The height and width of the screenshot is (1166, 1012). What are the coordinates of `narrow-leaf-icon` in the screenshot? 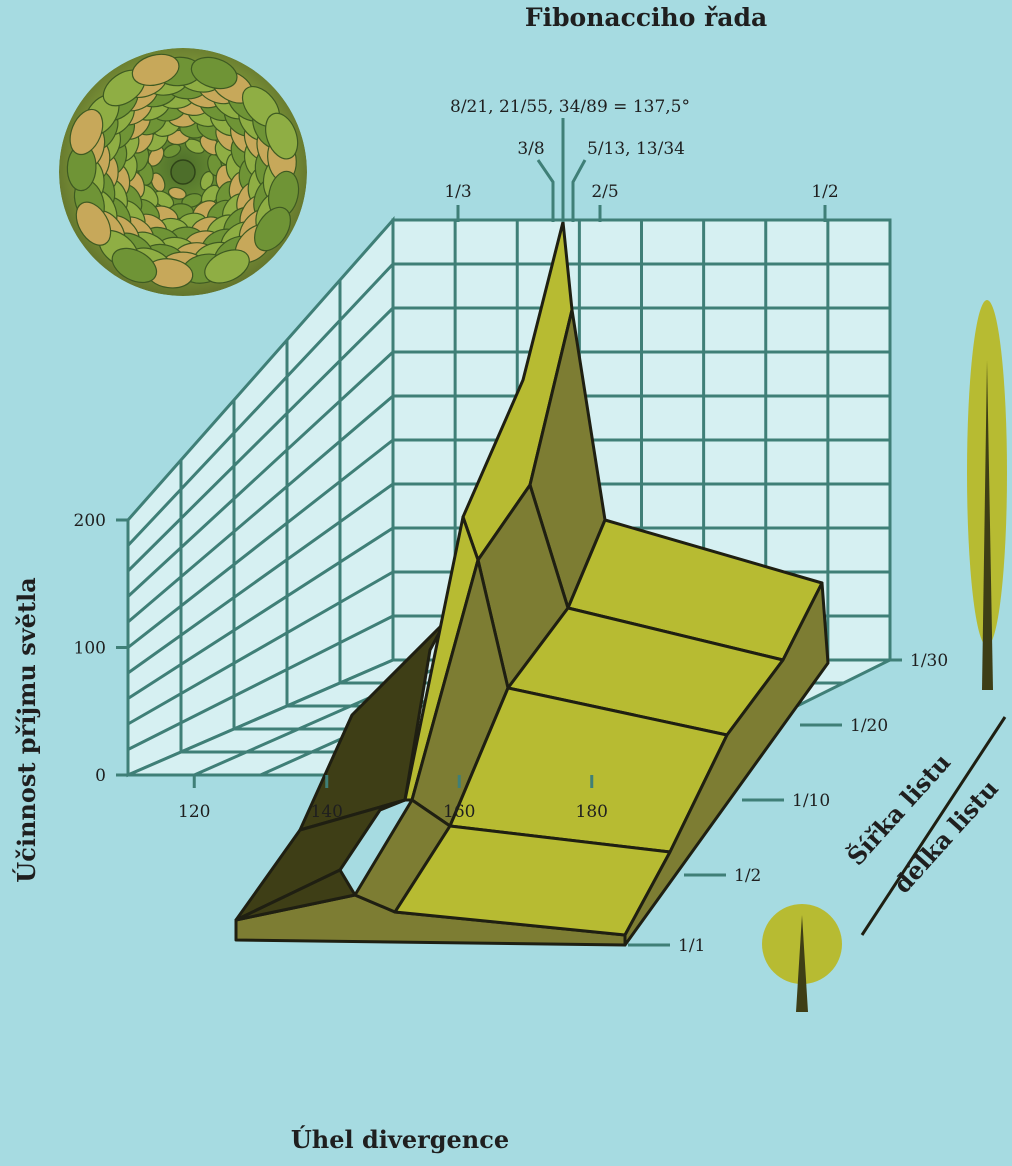 It's located at (987, 495).